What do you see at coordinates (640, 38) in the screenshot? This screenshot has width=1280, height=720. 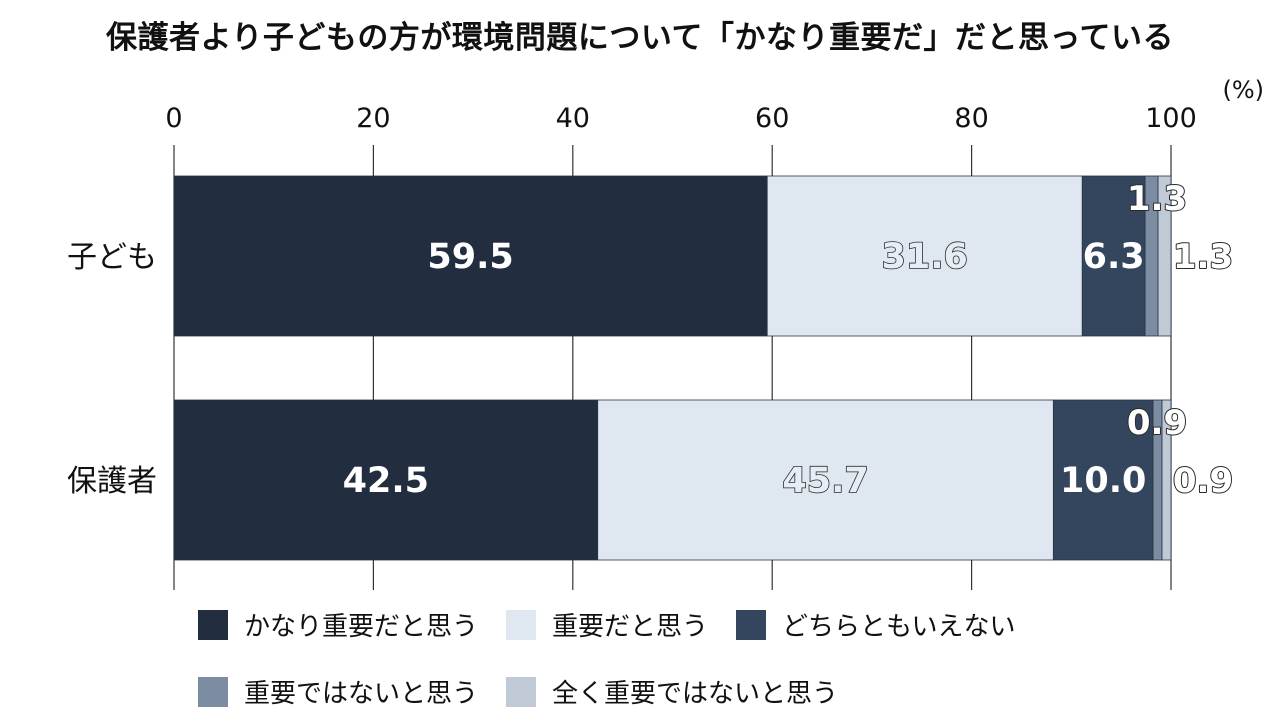 I see `chart-title: 保護者より子どもの方が環境問題について「かなり重要だ」だと思っている` at bounding box center [640, 38].